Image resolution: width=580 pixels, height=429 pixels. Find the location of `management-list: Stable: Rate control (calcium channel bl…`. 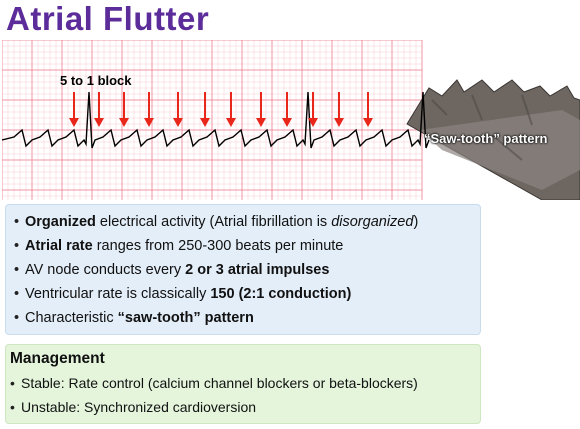

management-list: Stable: Rate control (calcium channel bl… is located at coordinates (241, 395).